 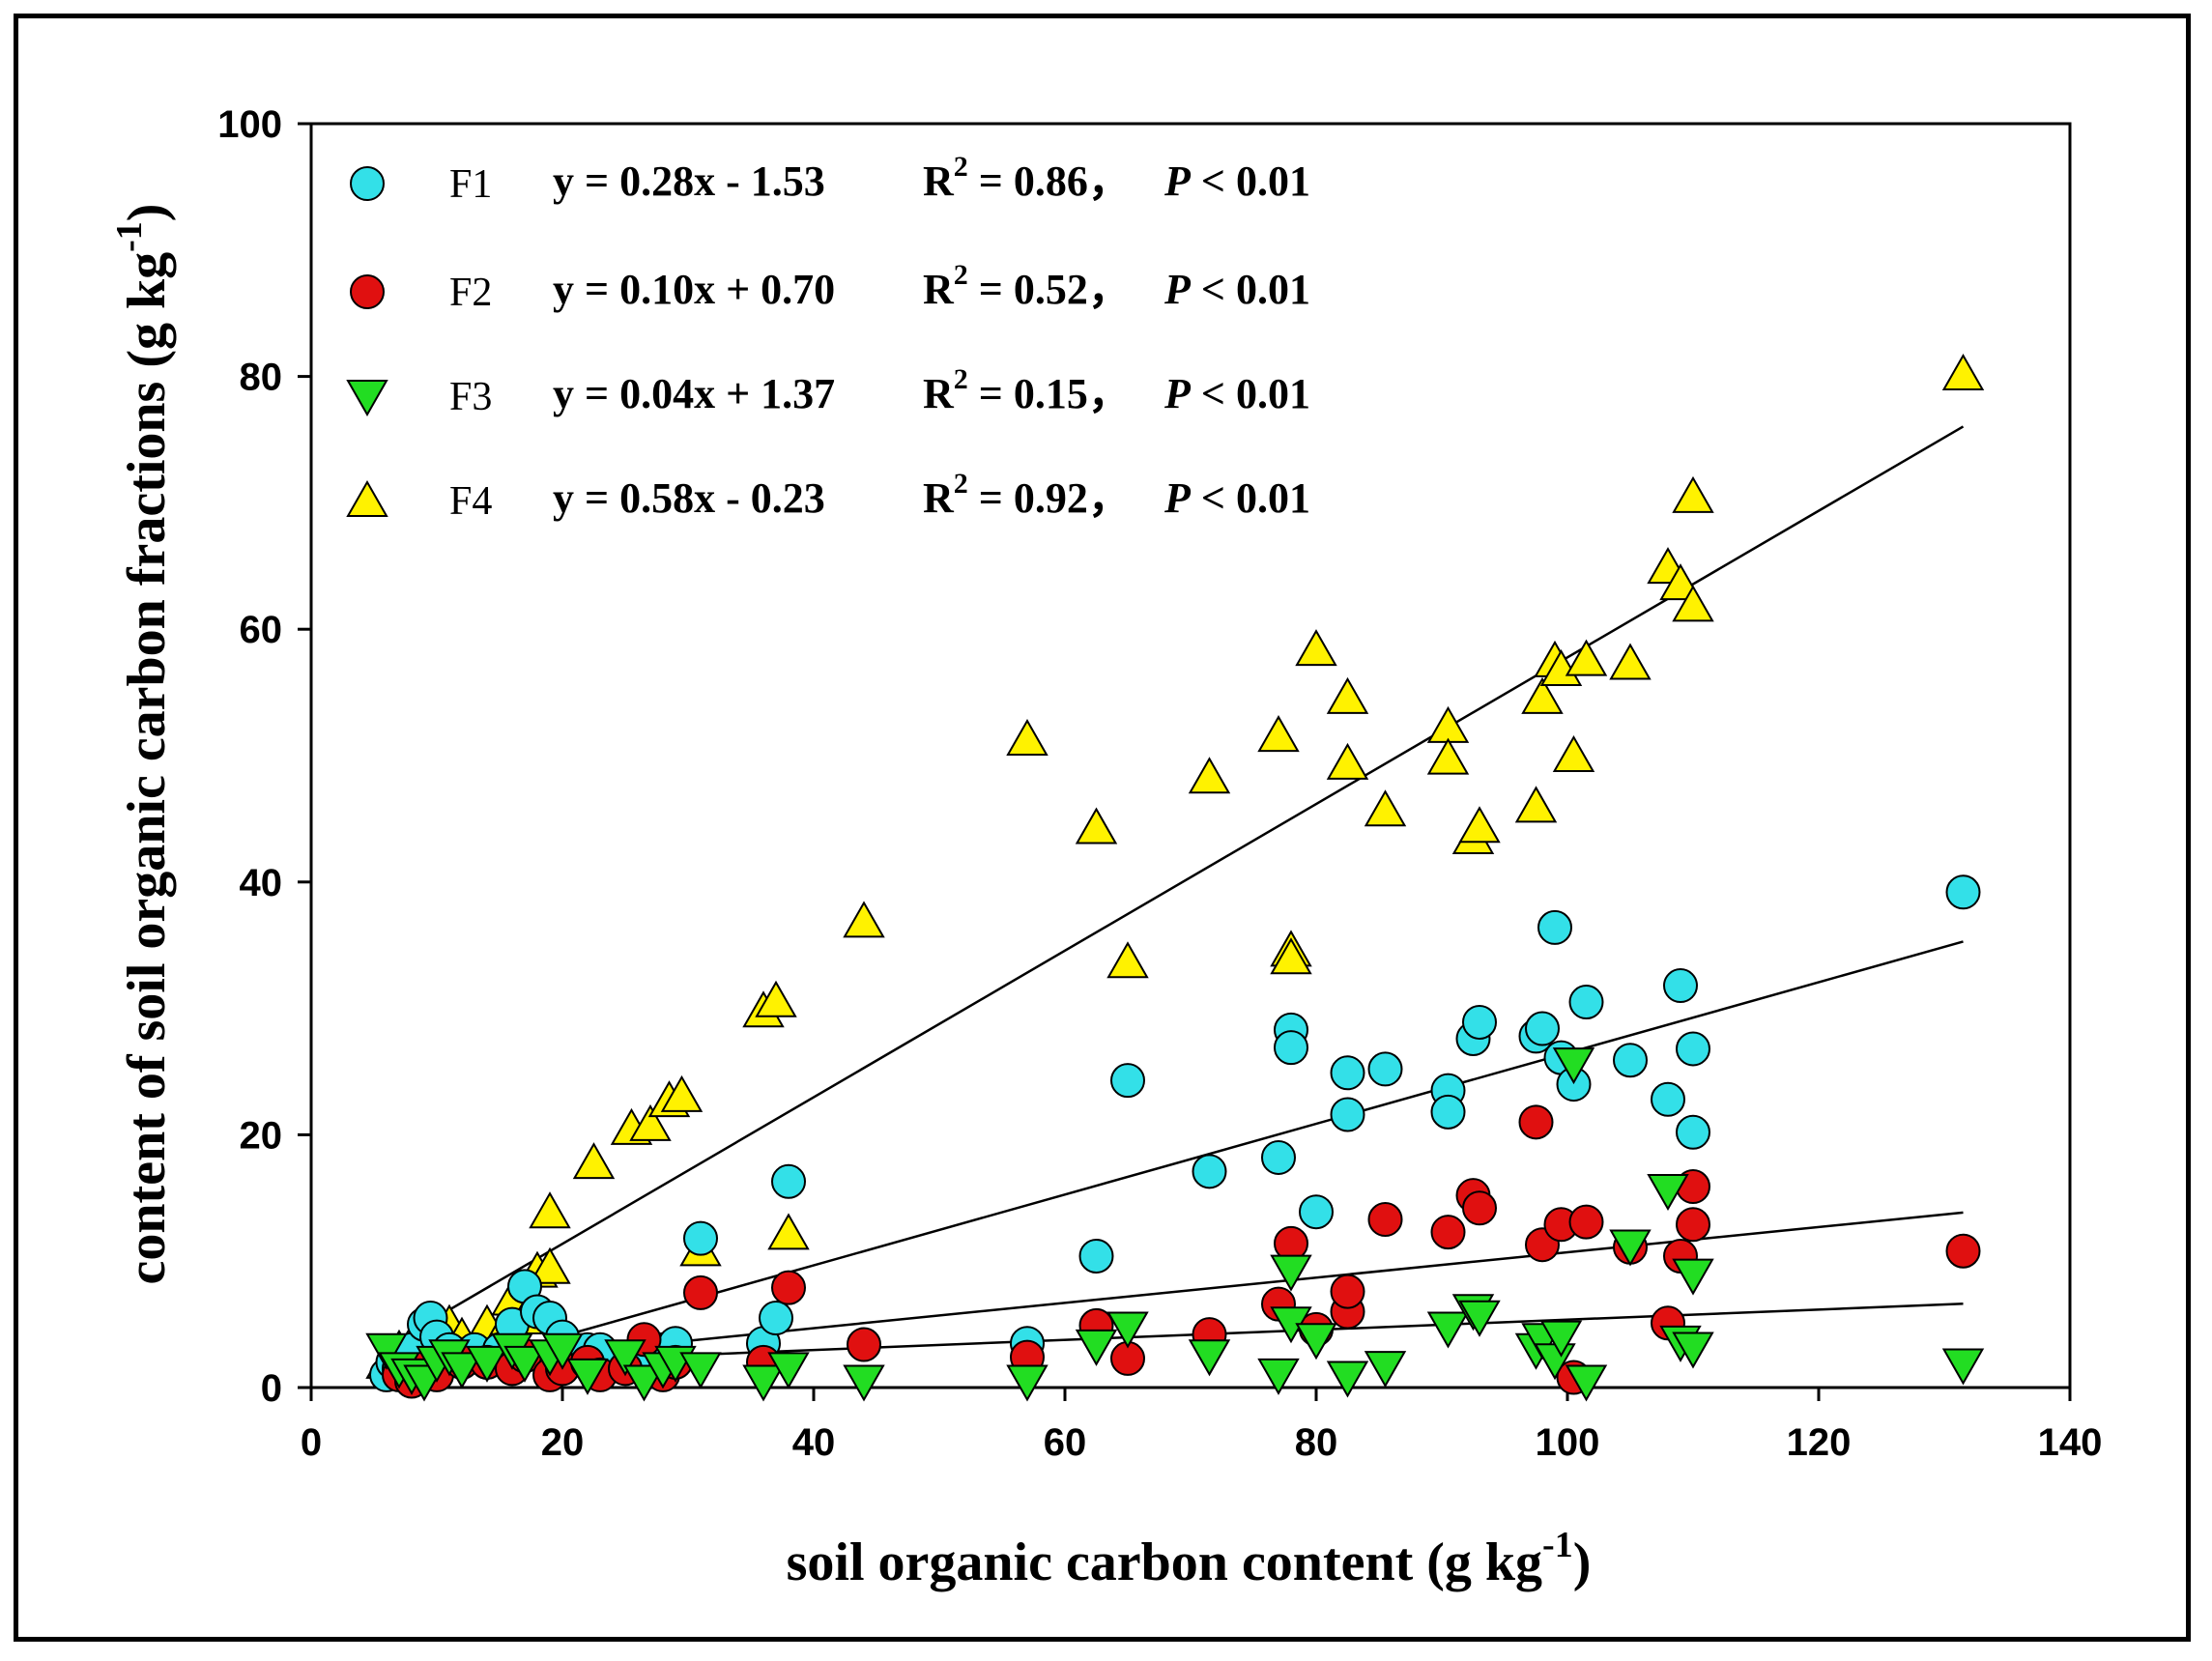 I want to click on x-tick-label: 100, so click(x=1568, y=1442).